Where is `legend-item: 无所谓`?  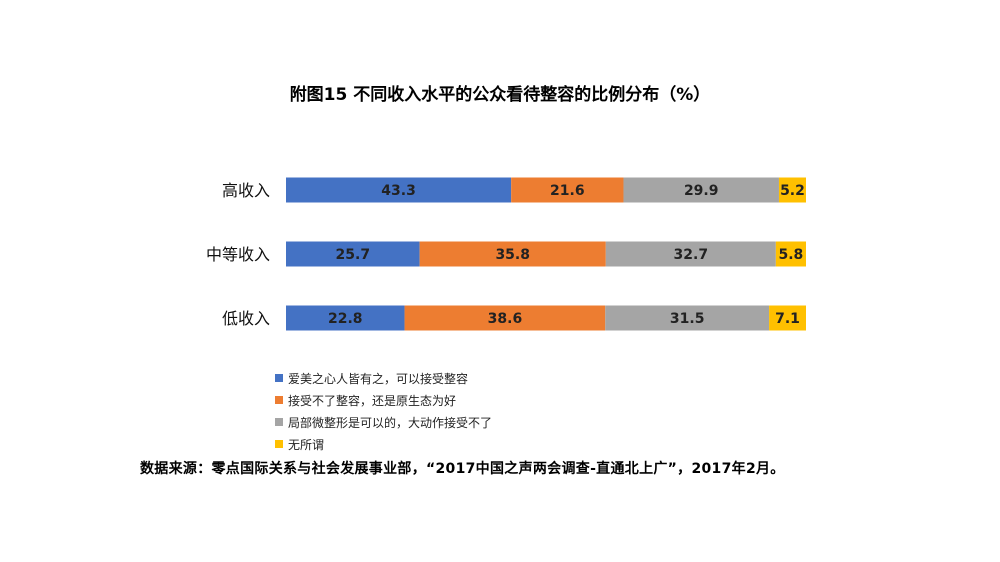 legend-item: 无所谓 is located at coordinates (392, 444).